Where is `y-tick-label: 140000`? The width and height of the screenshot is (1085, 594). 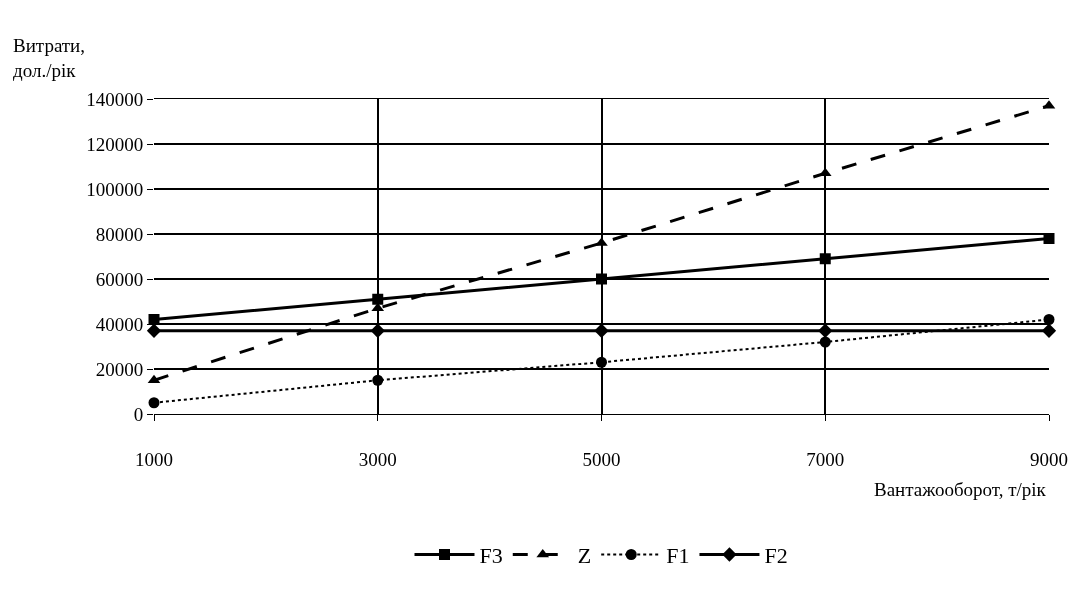 y-tick-label: 140000 is located at coordinates (115, 99).